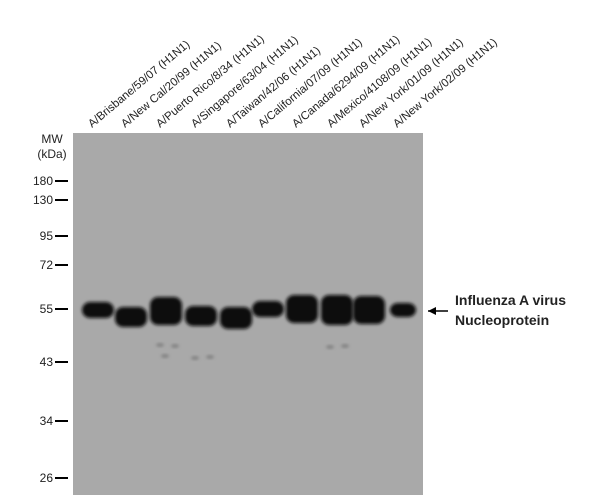  Describe the element at coordinates (432, 311) in the screenshot. I see `arrow-head` at that location.